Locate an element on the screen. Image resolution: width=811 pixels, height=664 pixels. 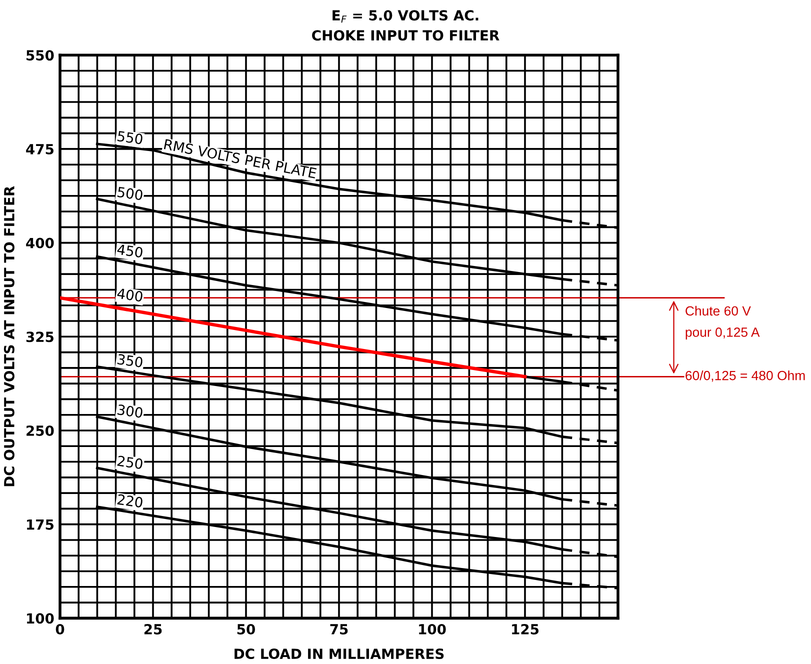
x-tick-label: 25 is located at coordinates (153, 629).